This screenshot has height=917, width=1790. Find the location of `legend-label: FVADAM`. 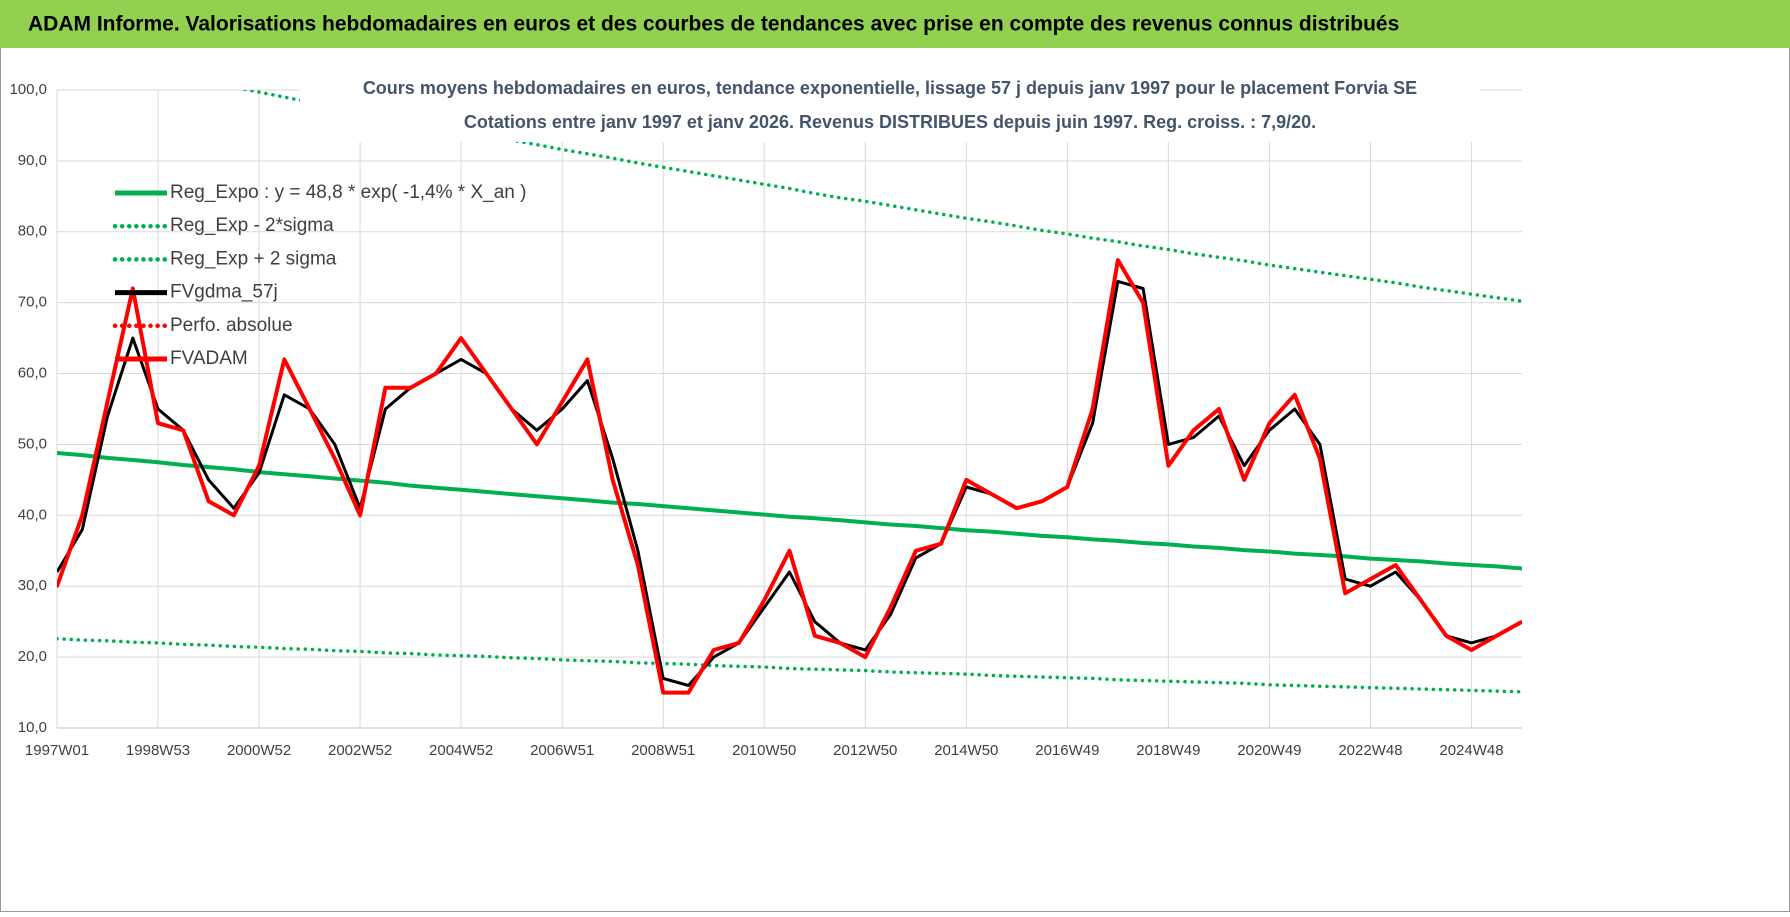

legend-label: FVADAM is located at coordinates (209, 358).